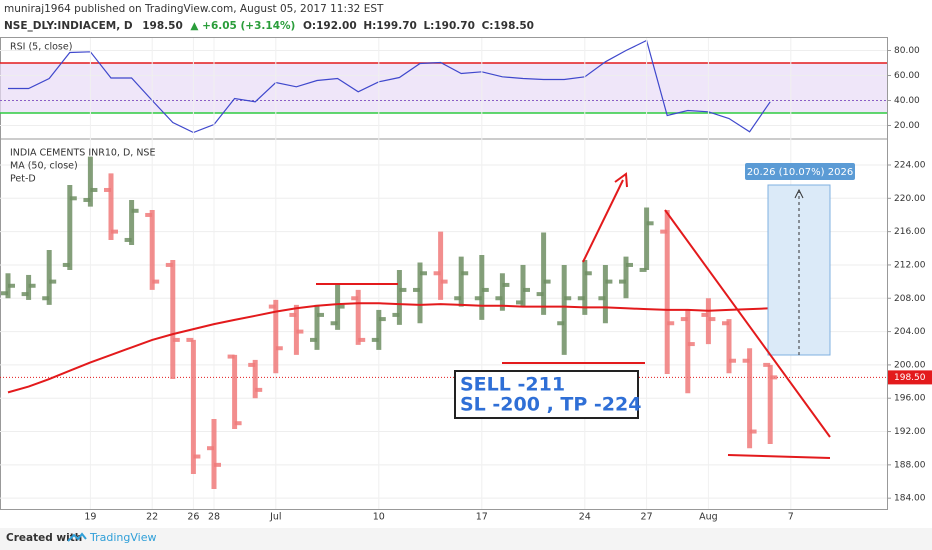  I want to click on x-tick-label: 27, so click(647, 517).